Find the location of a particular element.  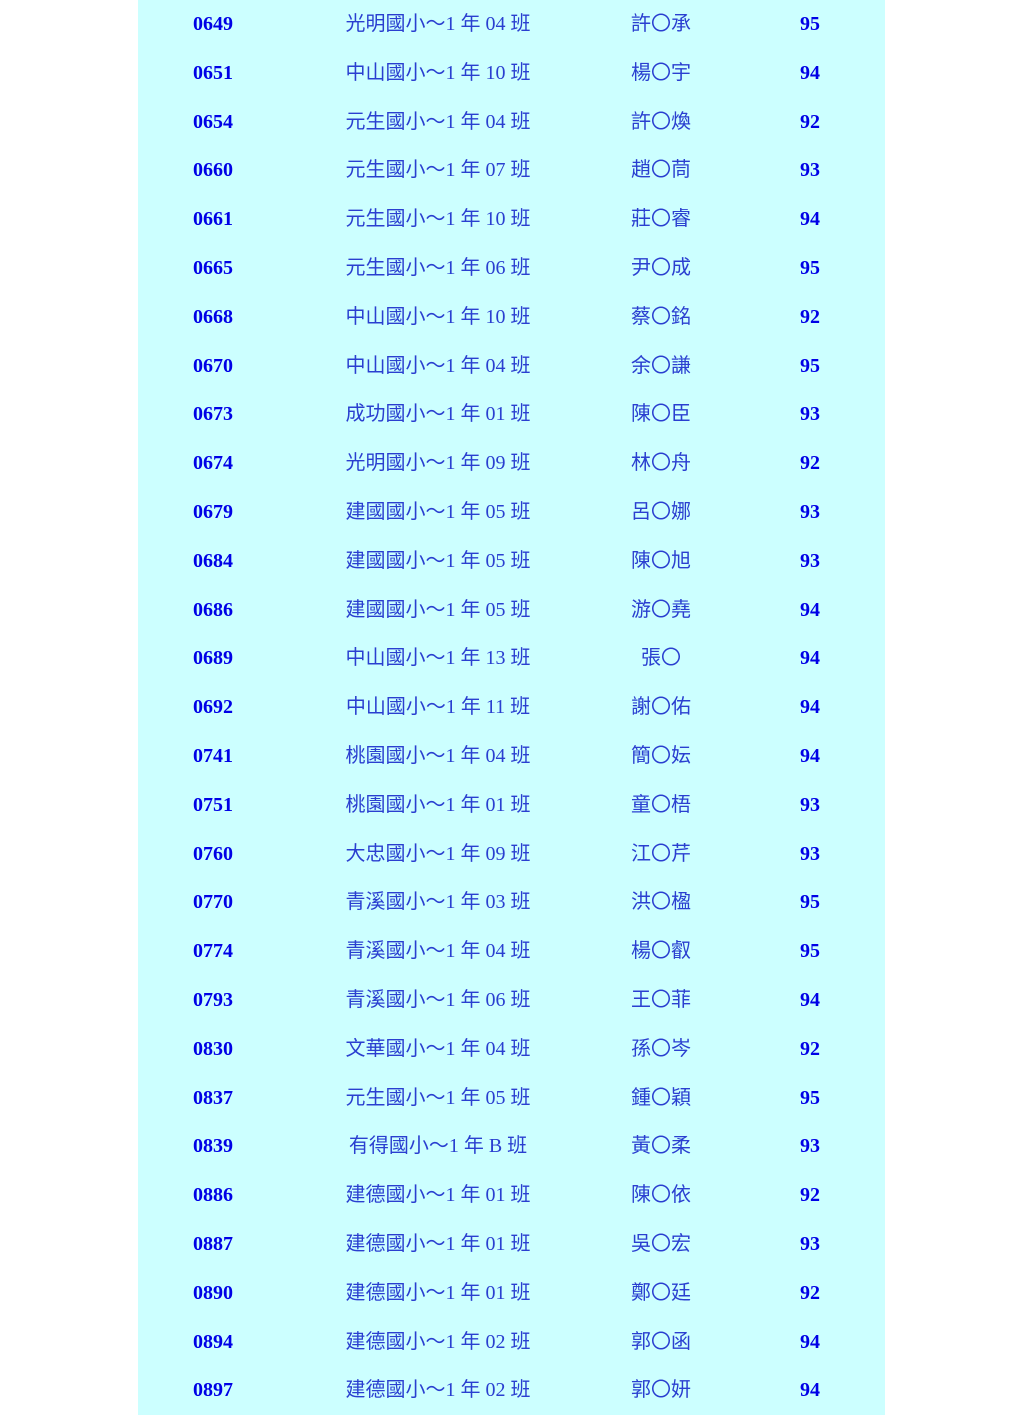

table-row: 0837 元生國小～1 年 05 班 鍾〇穎 95 is located at coordinates (511, 1098).